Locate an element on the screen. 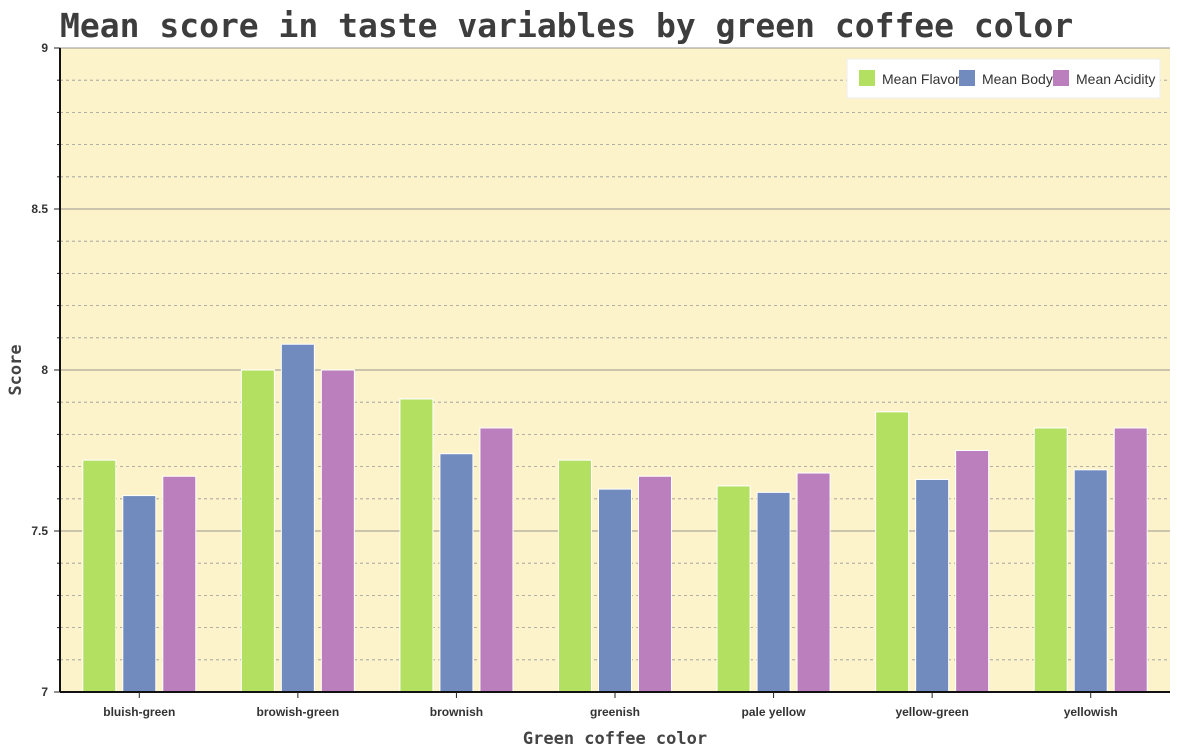 This screenshot has width=1200, height=750. x-tick-label: bluish-green is located at coordinates (139, 712).